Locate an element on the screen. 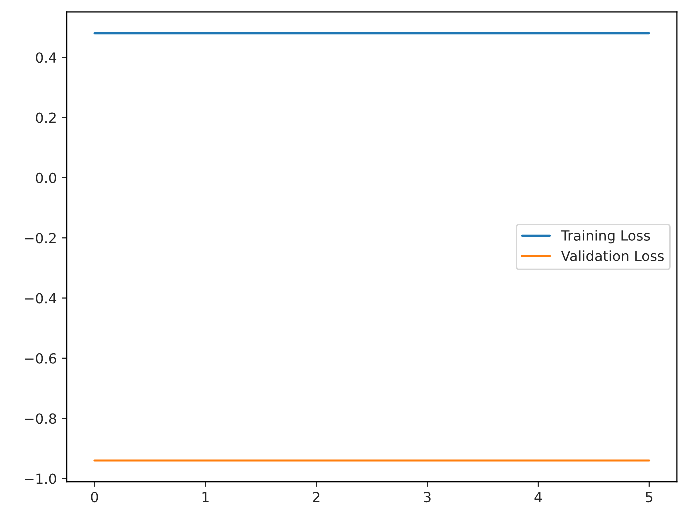 This screenshot has height=508, width=684. y-tick-label: −0.4 is located at coordinates (41, 298).